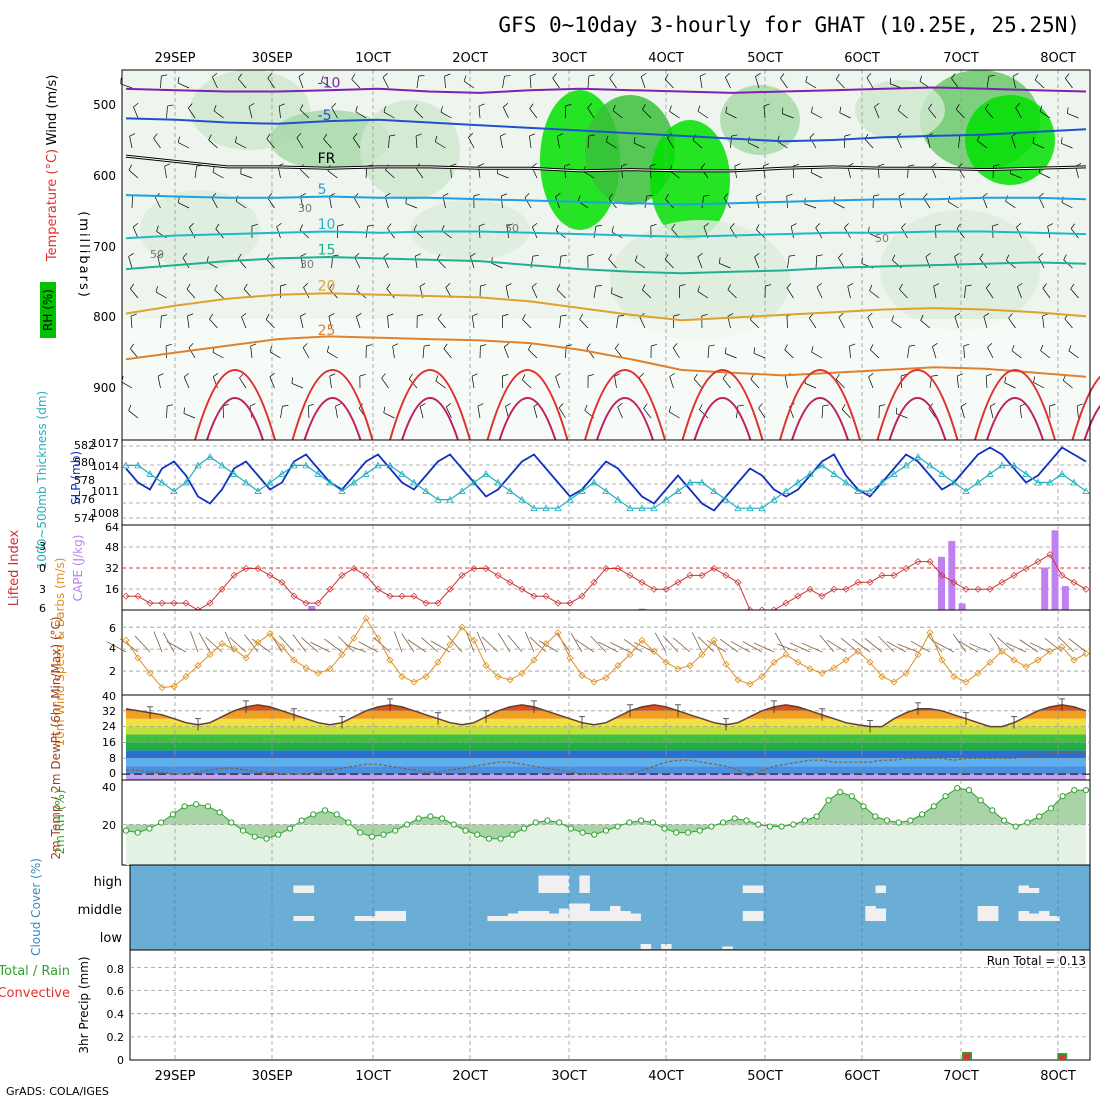 The height and width of the screenshot is (1100, 1100). I want to click on bottom-day-label: 7OCT, so click(961, 1076).